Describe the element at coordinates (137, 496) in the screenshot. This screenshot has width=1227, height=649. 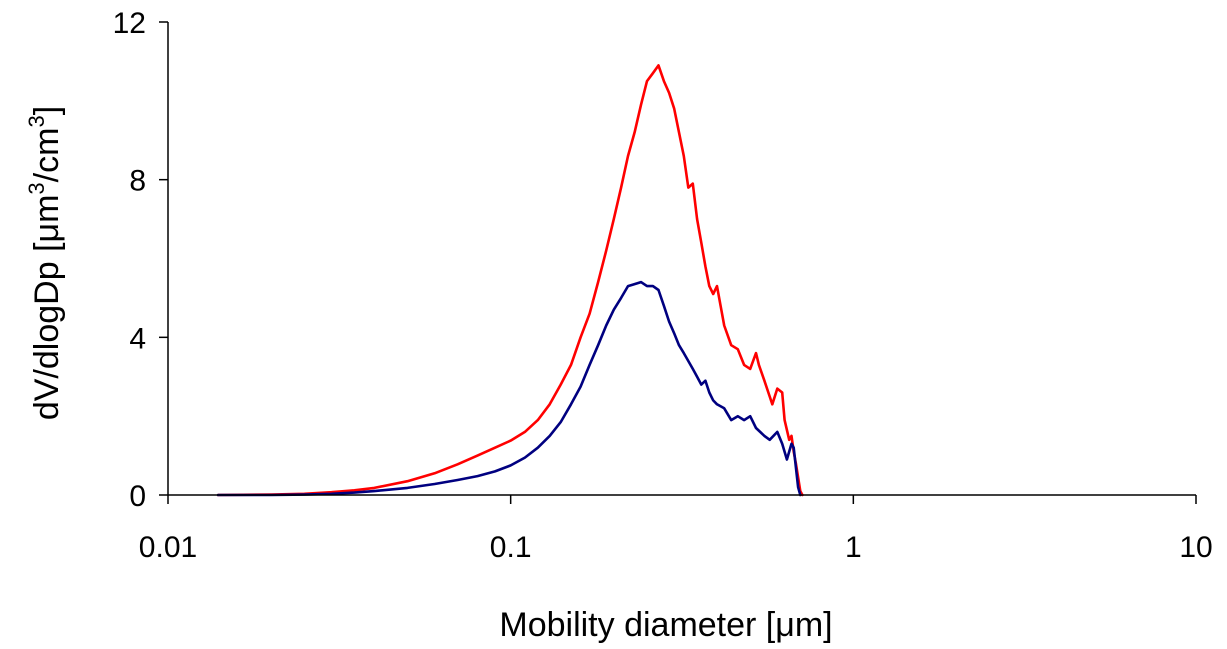
I see `y-tick-label: 0` at that location.